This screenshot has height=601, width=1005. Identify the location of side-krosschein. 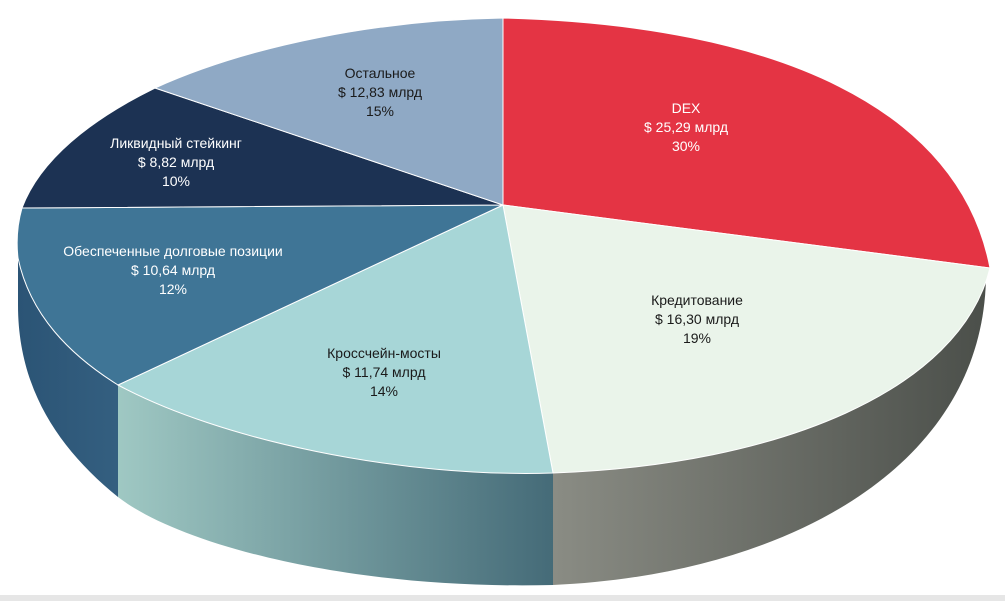
(335, 485).